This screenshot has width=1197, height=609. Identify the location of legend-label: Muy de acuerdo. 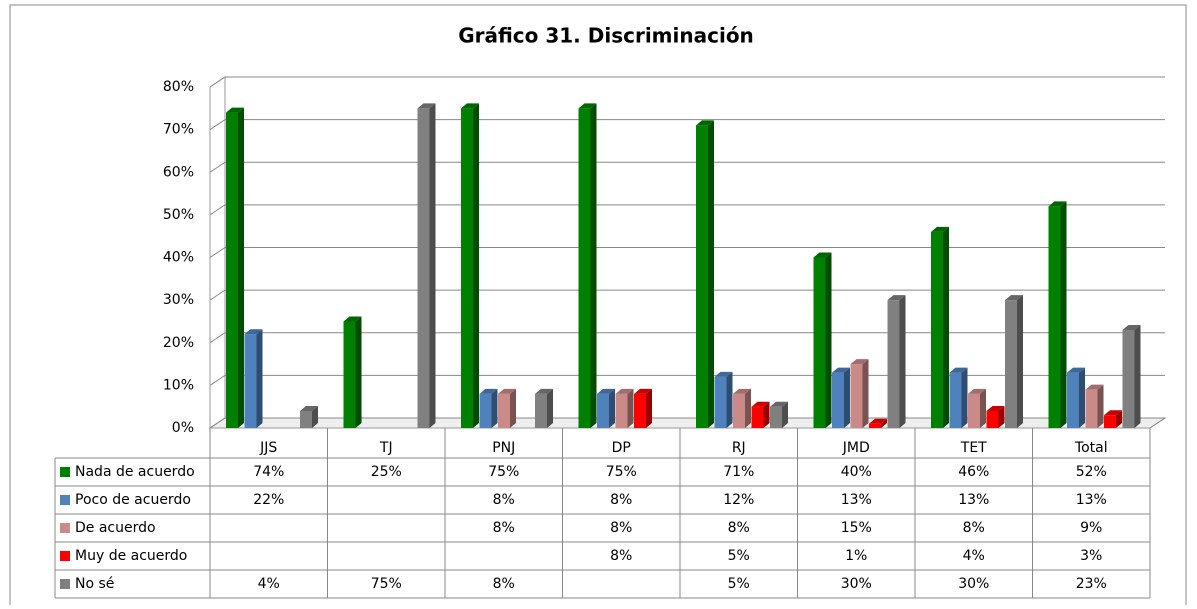
(131, 556).